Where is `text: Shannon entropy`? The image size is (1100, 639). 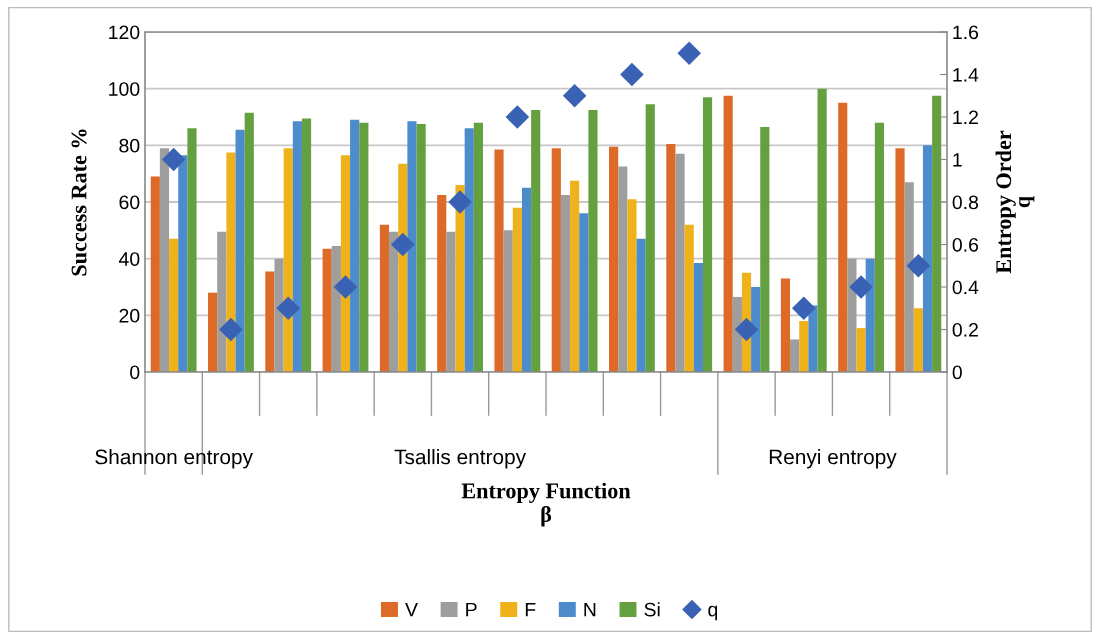 text: Shannon entropy is located at coordinates (174, 458).